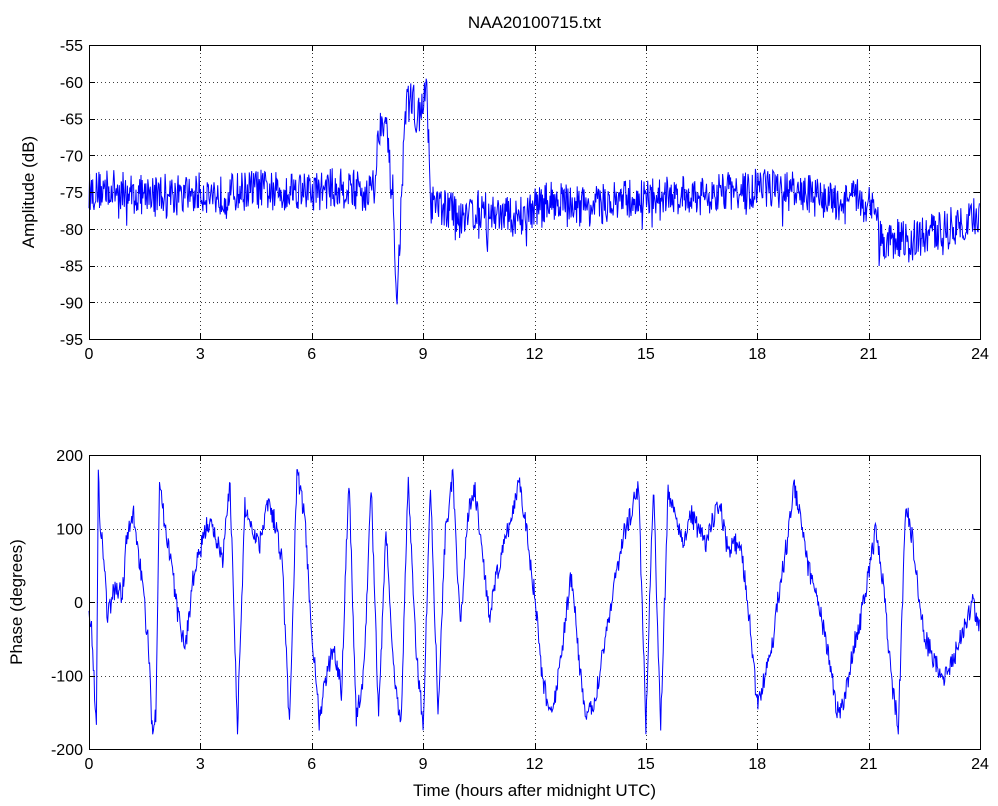  I want to click on y-tick-label: 200, so click(69, 456).